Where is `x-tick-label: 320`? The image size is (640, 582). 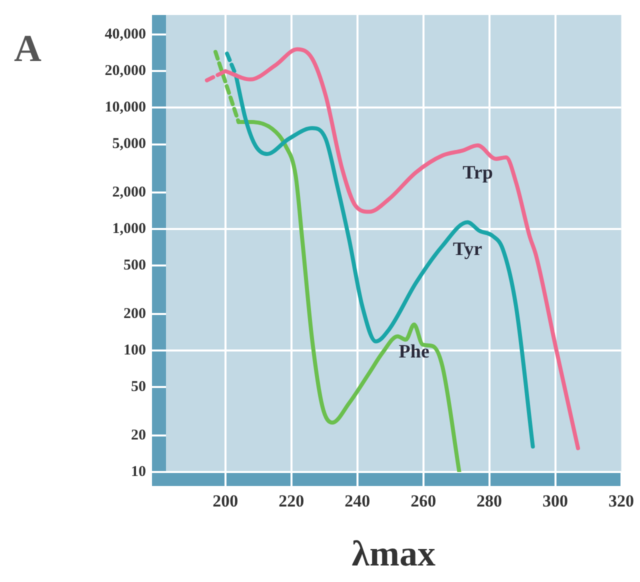
x-tick-label: 320 is located at coordinates (621, 501).